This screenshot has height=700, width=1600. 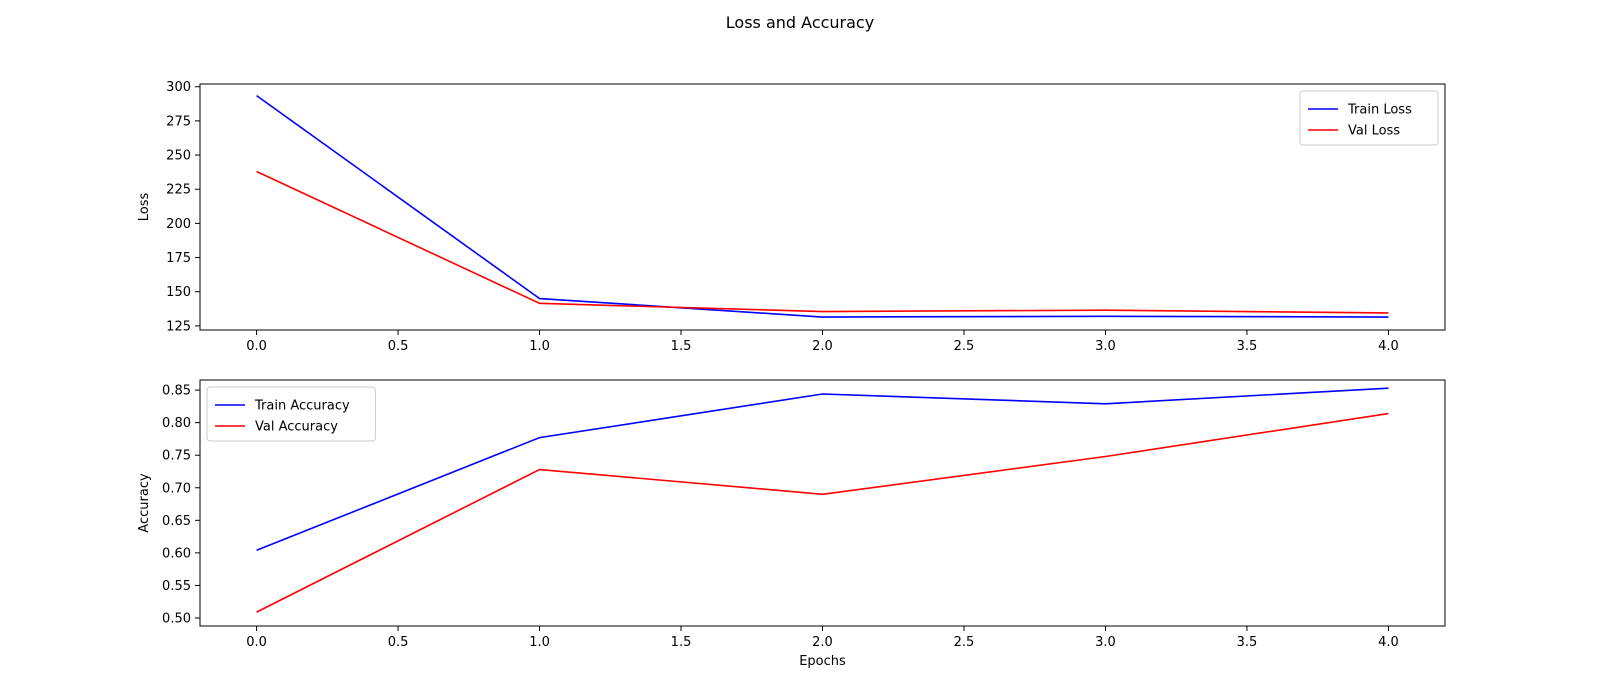 What do you see at coordinates (178, 258) in the screenshot?
I see `loss-y-tick-label: 175` at bounding box center [178, 258].